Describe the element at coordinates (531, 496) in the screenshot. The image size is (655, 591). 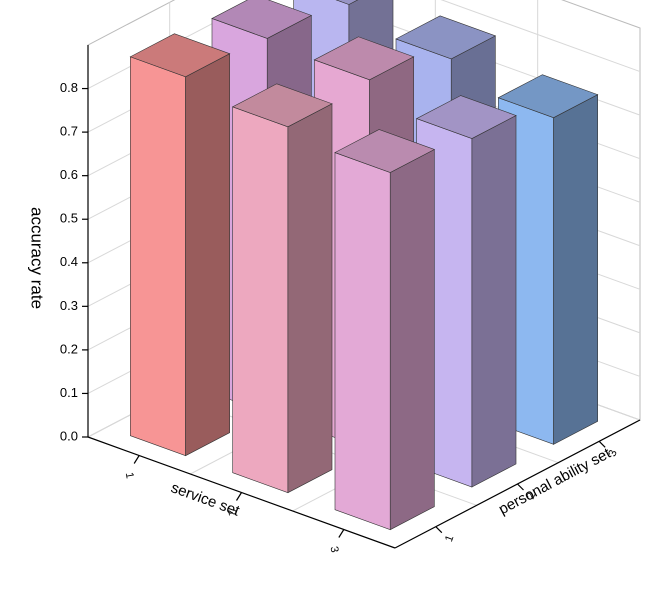
I see `y-tick-label: 2` at that location.